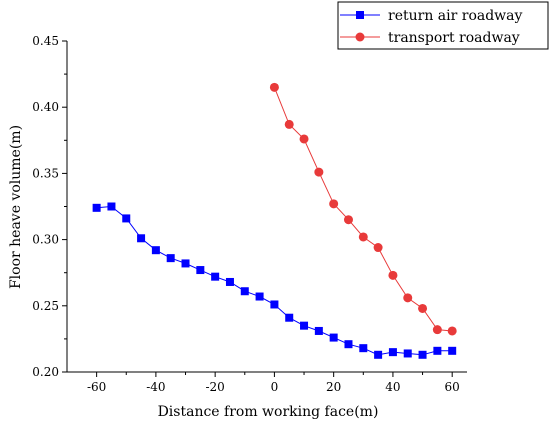 This screenshot has width=550, height=432. What do you see at coordinates (360, 37) in the screenshot?
I see `legend-marker-transport-roadway` at bounding box center [360, 37].